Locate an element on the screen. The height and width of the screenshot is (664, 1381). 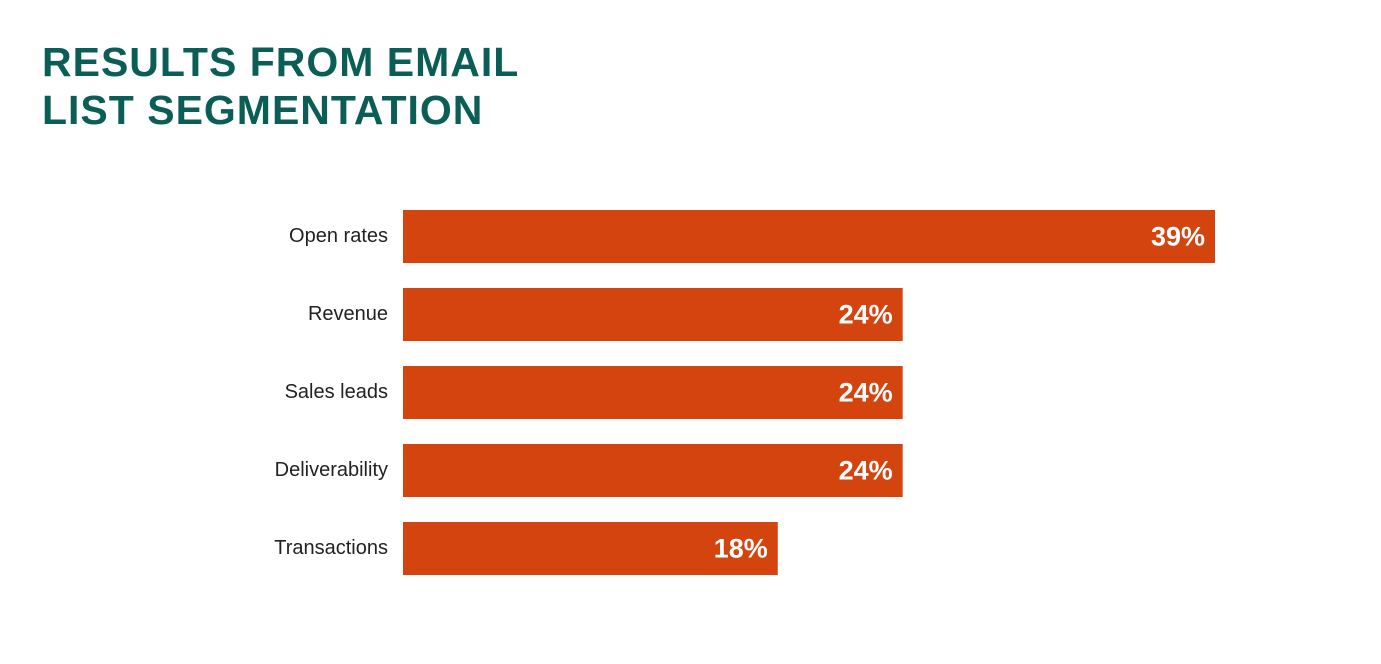
category-label: Sales leads is located at coordinates (336, 392).